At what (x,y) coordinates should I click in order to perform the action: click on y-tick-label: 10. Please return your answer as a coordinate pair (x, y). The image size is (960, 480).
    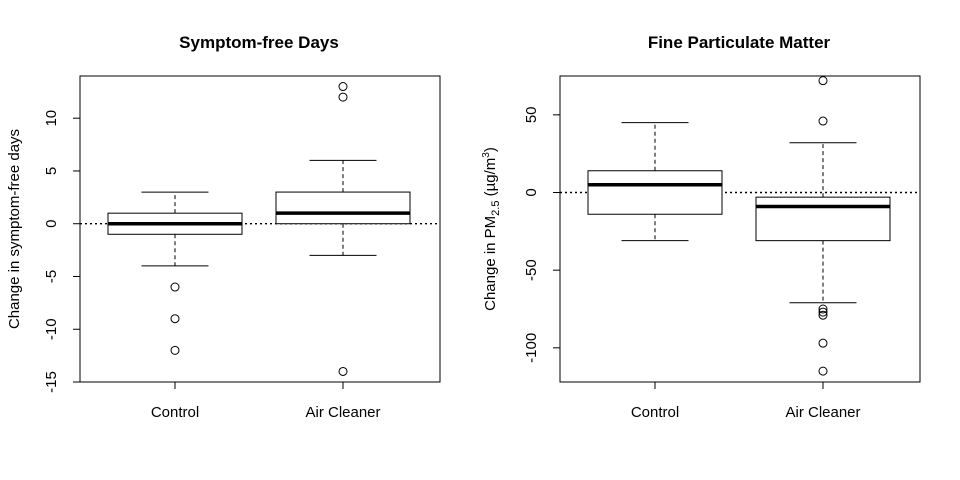
    Looking at the image, I should click on (51, 118).